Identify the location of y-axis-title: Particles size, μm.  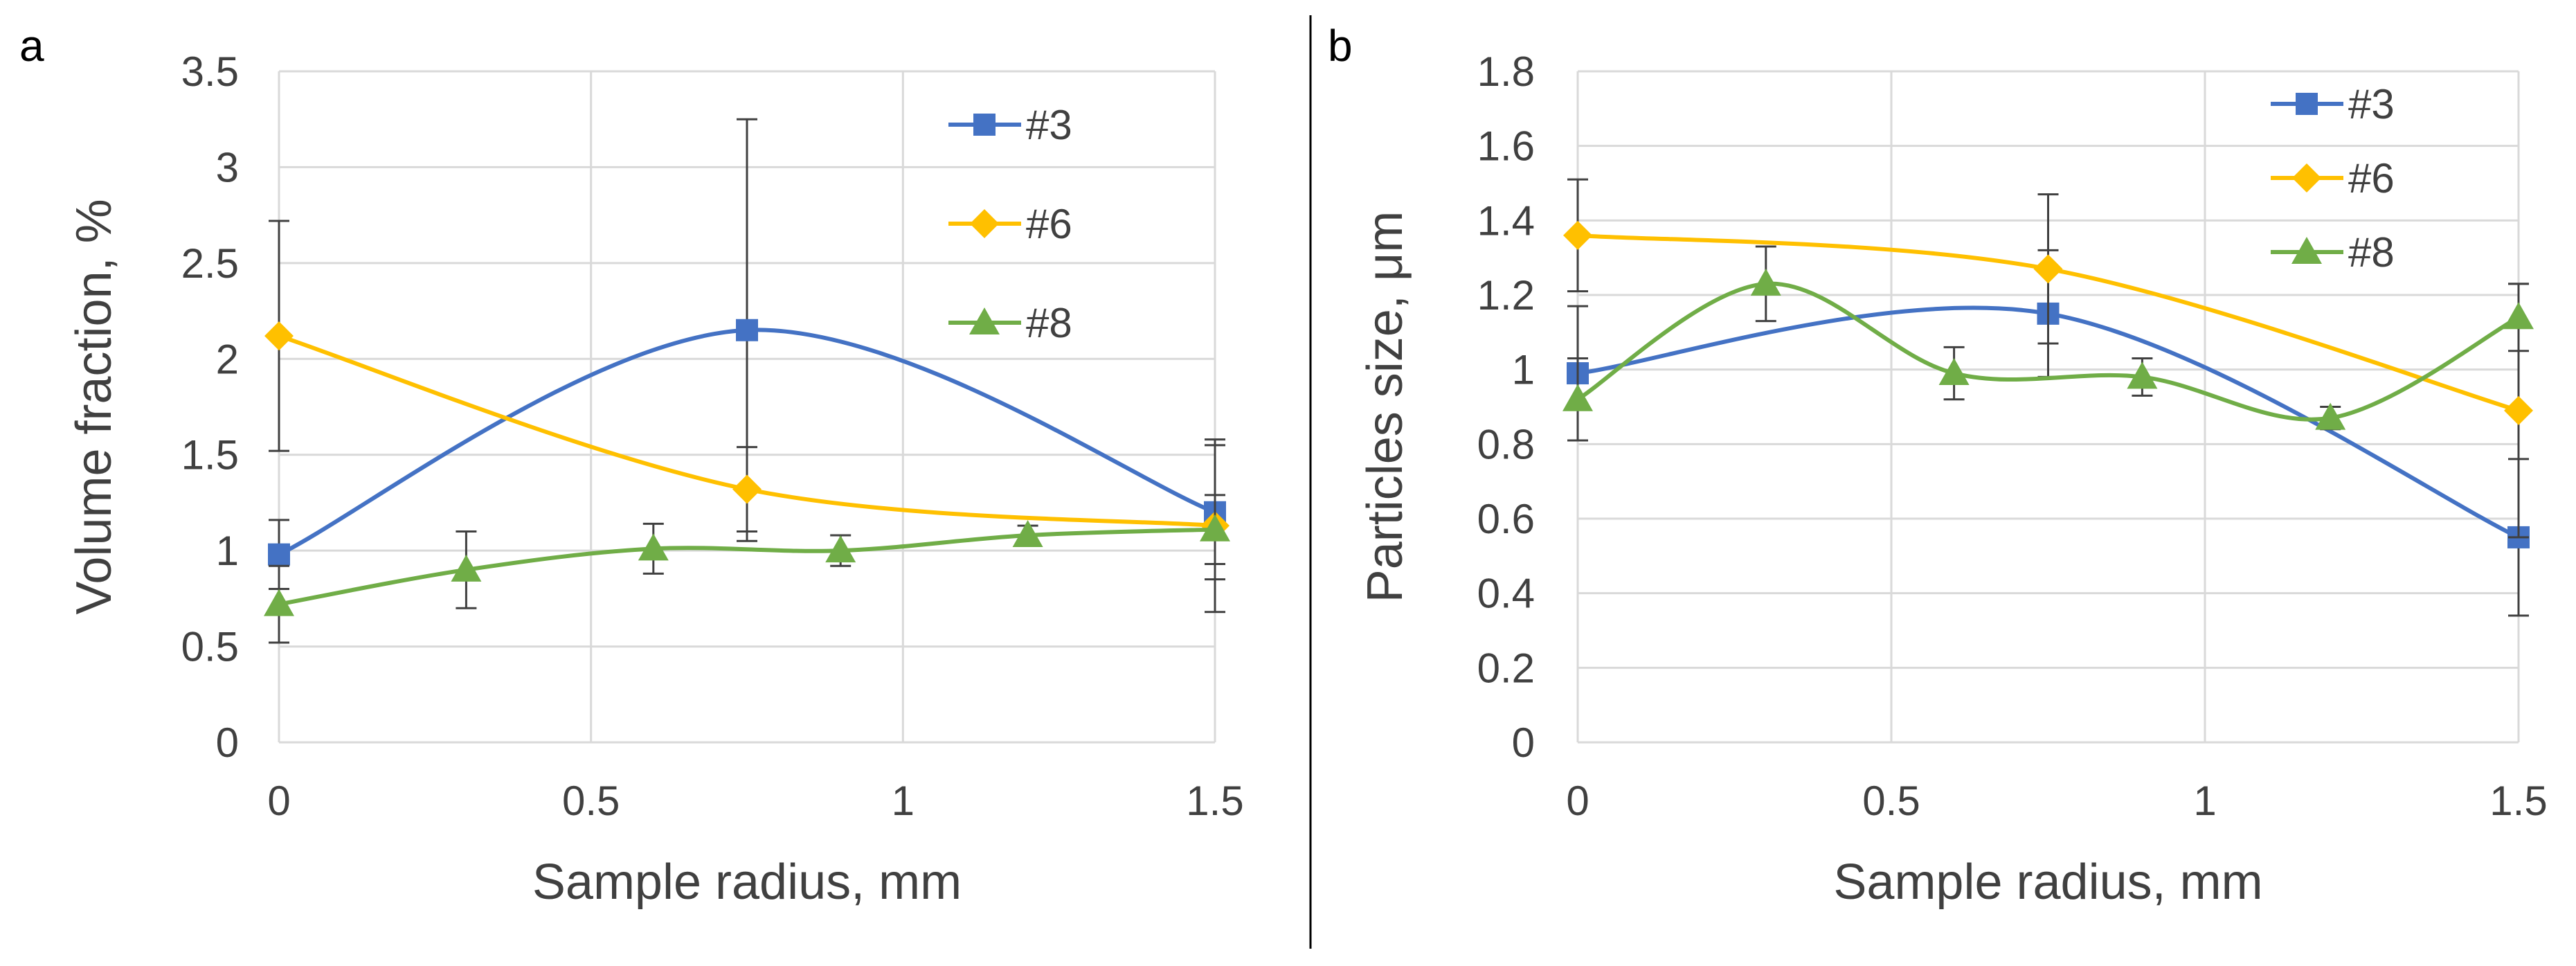
(1385, 407).